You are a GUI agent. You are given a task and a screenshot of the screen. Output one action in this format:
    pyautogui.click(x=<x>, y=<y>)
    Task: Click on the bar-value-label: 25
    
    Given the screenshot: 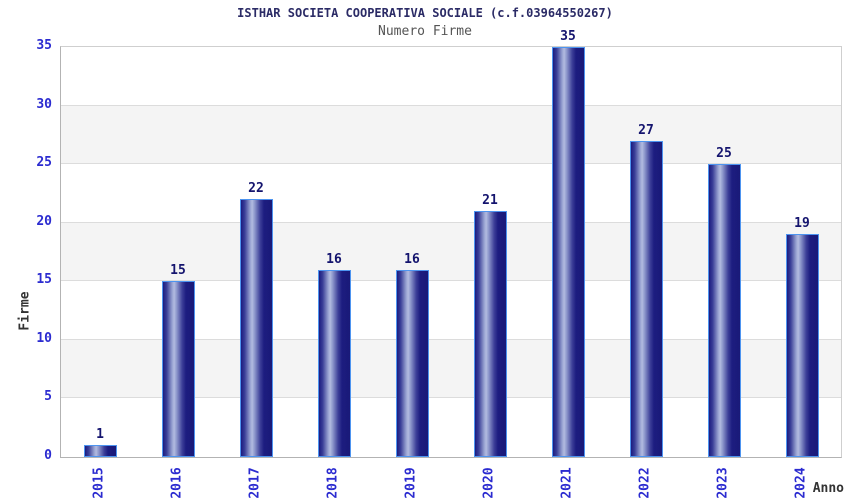 What is the action you would take?
    pyautogui.click(x=724, y=154)
    